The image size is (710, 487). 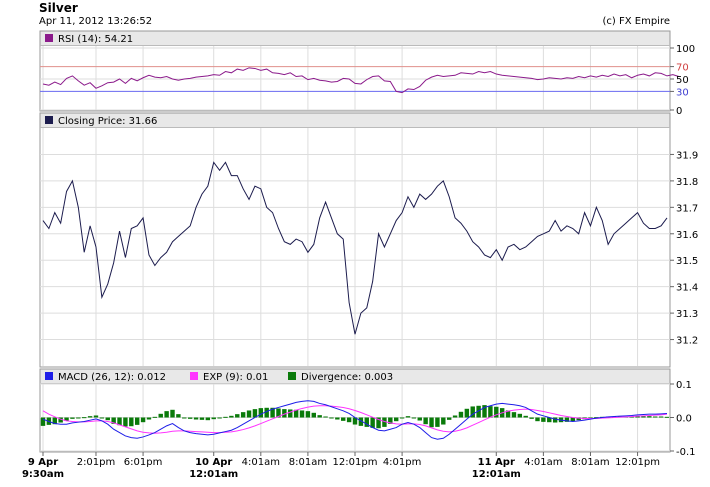 I want to click on macd-tick-label: 0.1, so click(x=684, y=385).